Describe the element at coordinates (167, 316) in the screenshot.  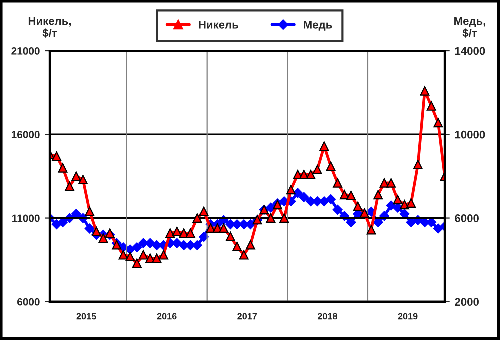
I see `x-tick-label: 2016` at that location.